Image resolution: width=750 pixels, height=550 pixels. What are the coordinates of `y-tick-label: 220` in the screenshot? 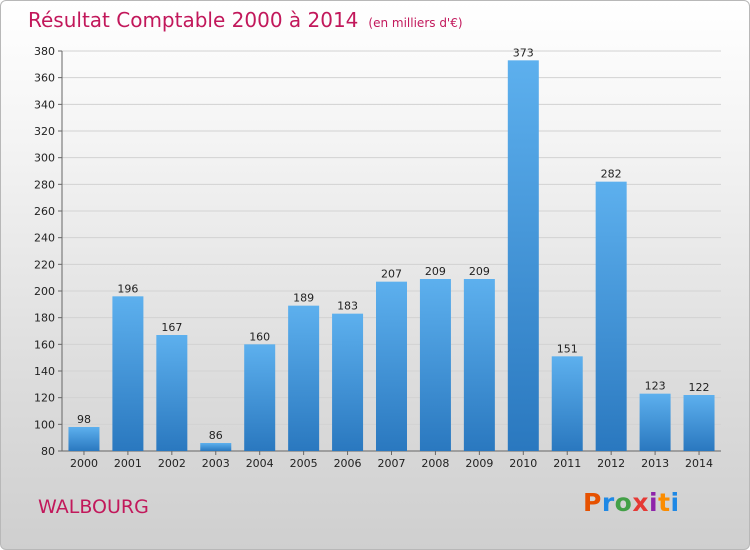 It's located at (44, 264).